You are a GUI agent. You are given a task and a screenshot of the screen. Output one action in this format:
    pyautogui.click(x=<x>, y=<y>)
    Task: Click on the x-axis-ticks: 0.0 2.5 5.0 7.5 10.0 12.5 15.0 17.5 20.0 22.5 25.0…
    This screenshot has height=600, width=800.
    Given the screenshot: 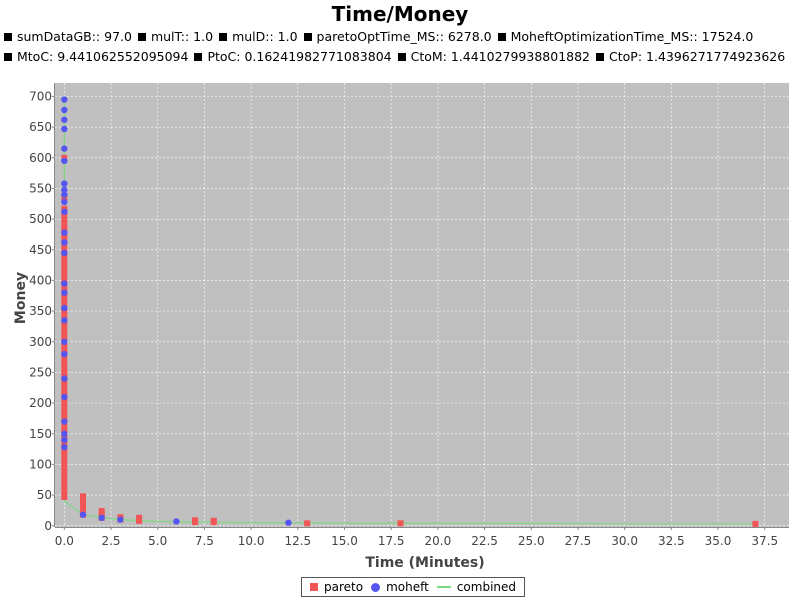 What is the action you would take?
    pyautogui.click(x=416, y=537)
    